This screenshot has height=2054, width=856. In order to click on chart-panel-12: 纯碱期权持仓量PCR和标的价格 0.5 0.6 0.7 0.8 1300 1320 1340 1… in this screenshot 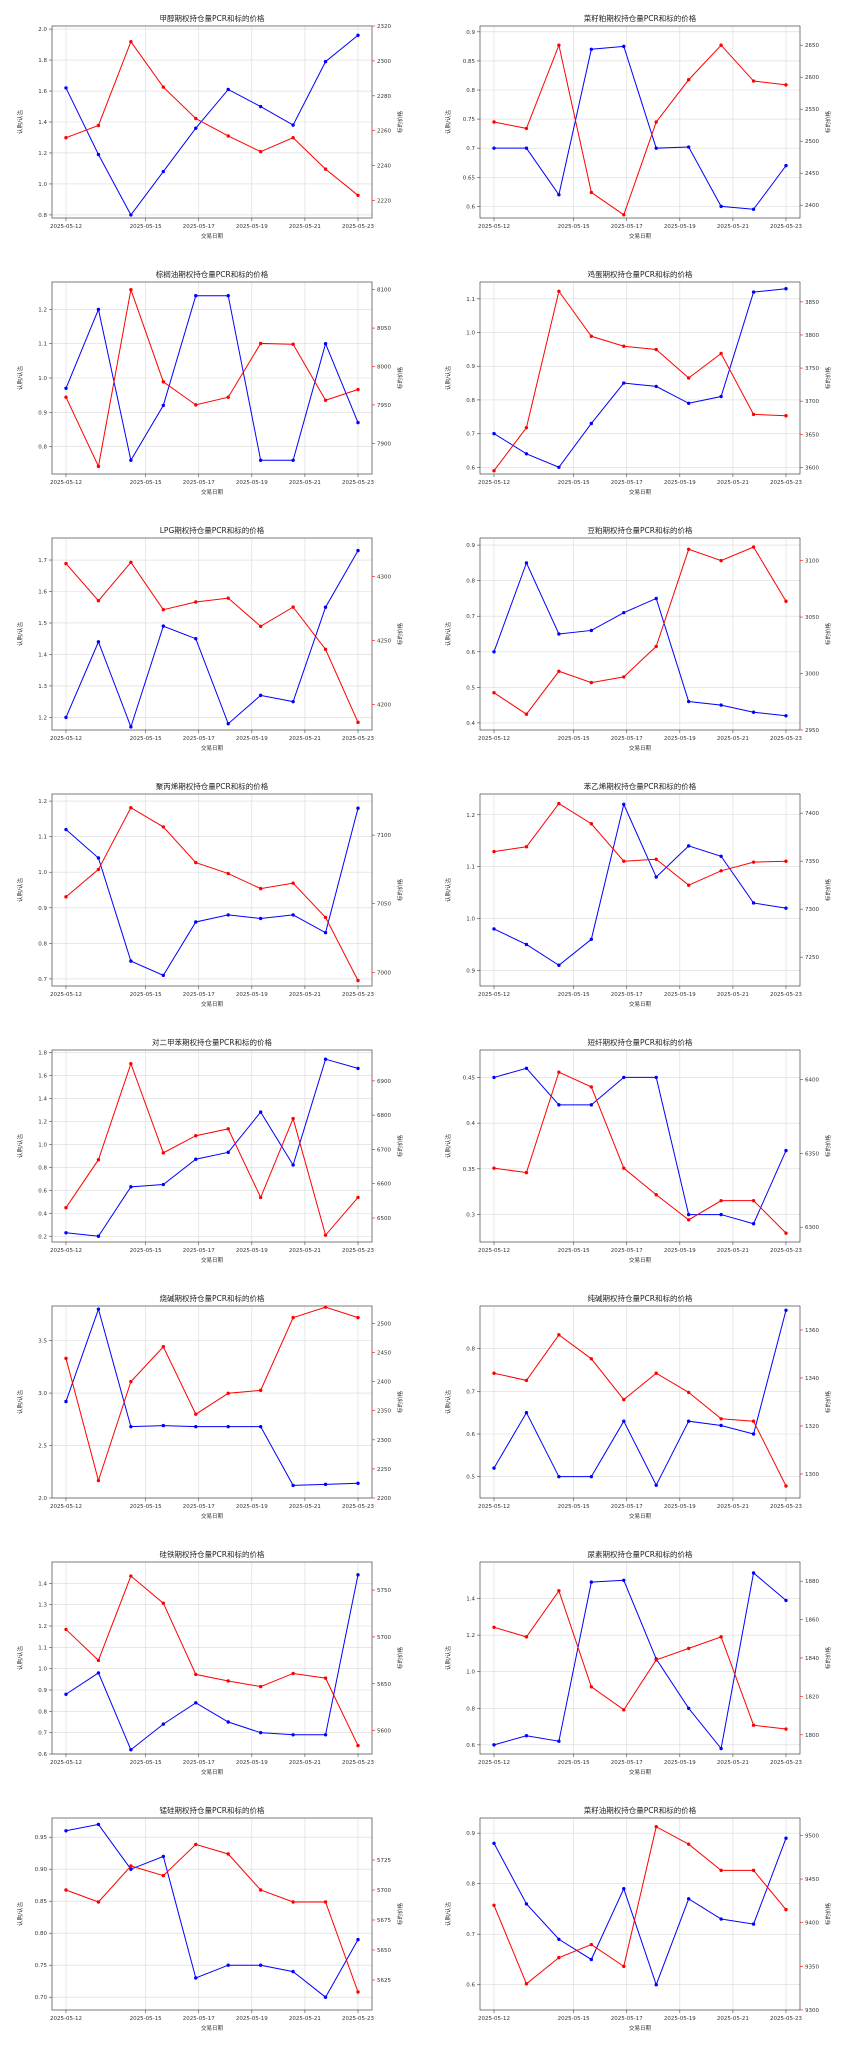, I will do `click(642, 1408)`.